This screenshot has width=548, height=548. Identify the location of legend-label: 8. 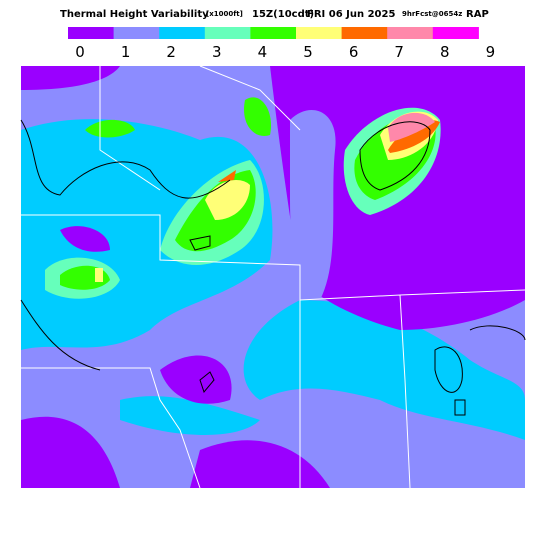
(445, 52).